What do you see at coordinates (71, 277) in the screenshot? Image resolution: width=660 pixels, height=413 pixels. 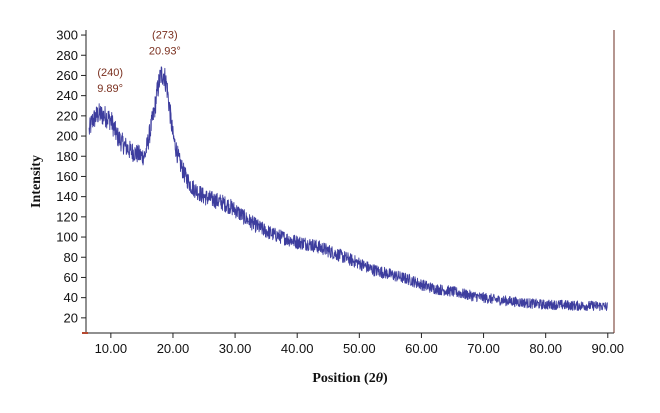 I see `y-tick-label: 60` at bounding box center [71, 277].